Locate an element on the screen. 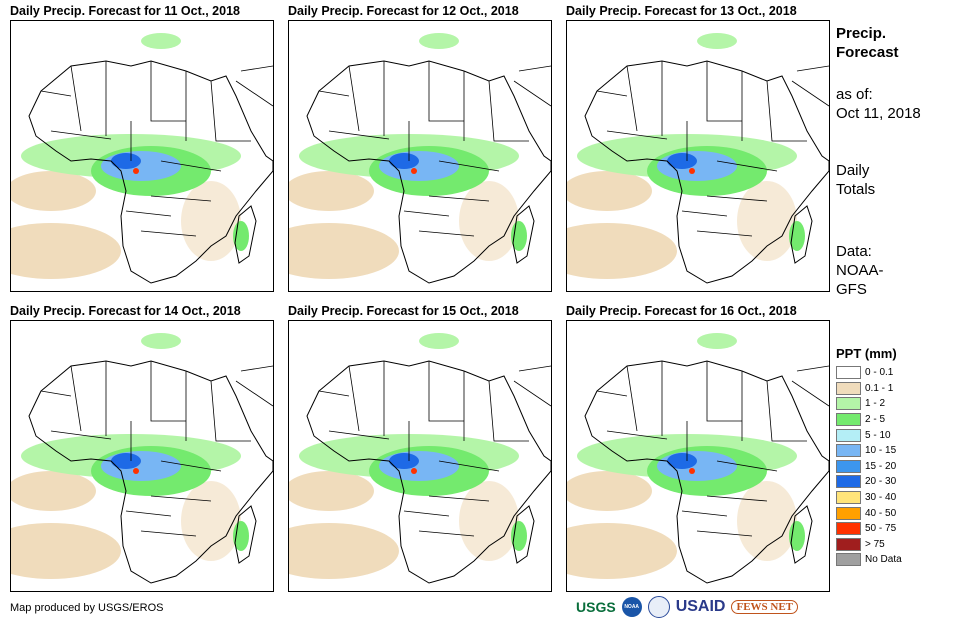 This screenshot has width=967, height=626. legend-label: 40 - 50 is located at coordinates (881, 513).